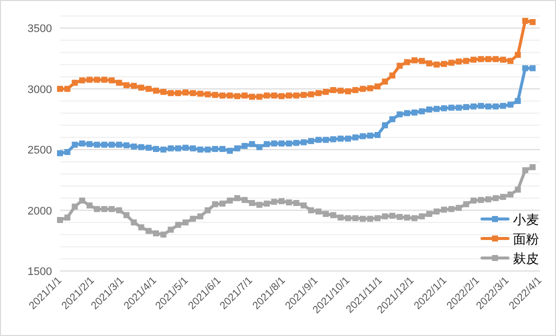  What do you see at coordinates (40, 272) in the screenshot?
I see `y-tick-label: 1500` at bounding box center [40, 272].